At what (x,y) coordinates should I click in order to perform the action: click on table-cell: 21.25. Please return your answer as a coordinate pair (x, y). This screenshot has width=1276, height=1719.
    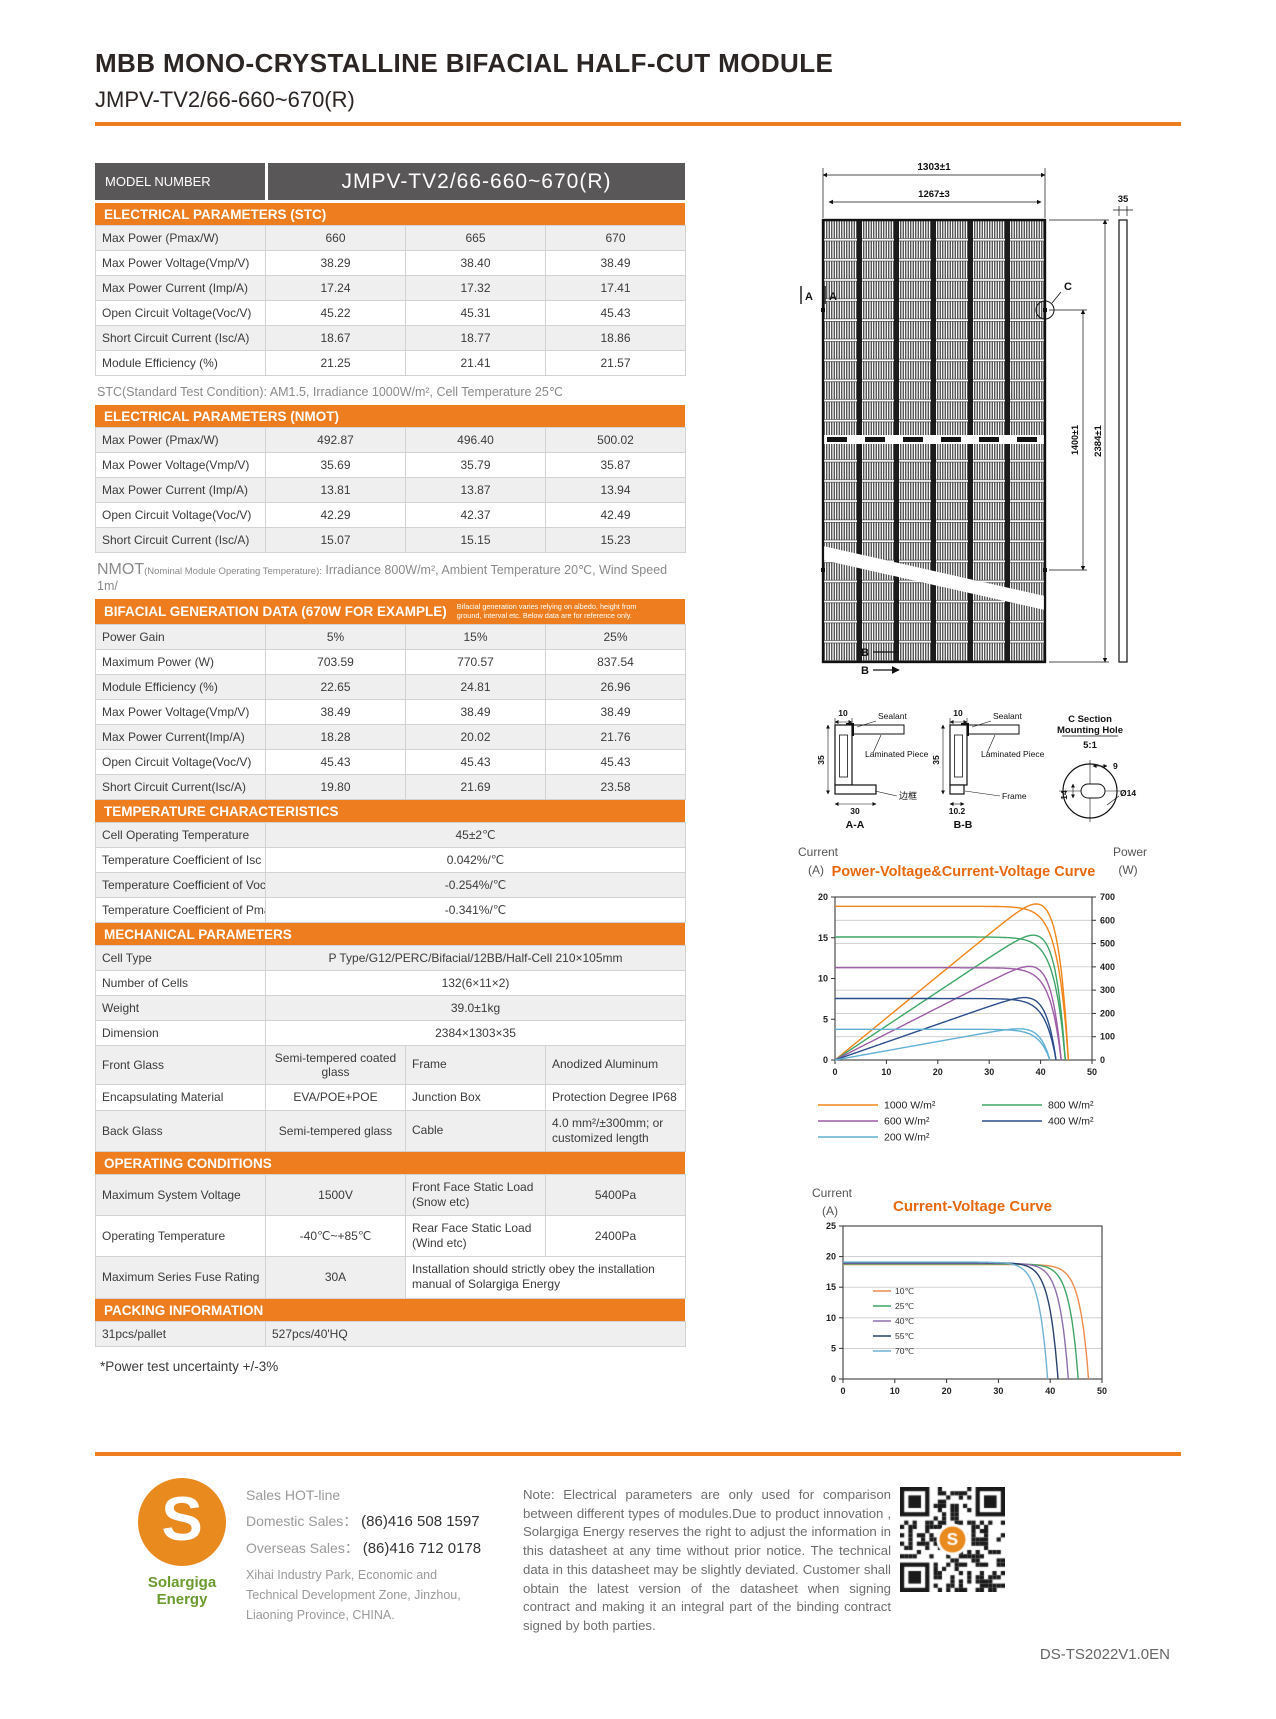
    Looking at the image, I should click on (335, 363).